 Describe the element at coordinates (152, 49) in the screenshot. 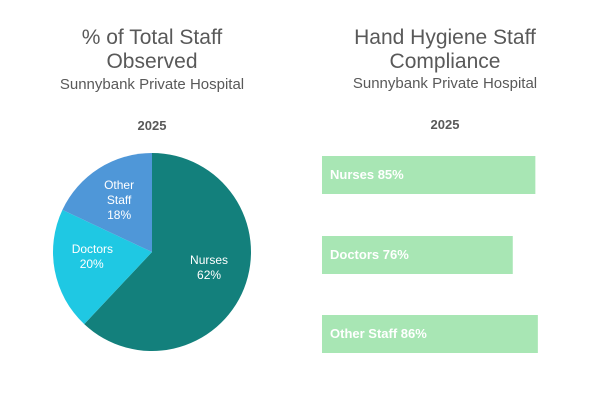

I see `chart-title: % of Total Staff Observed` at that location.